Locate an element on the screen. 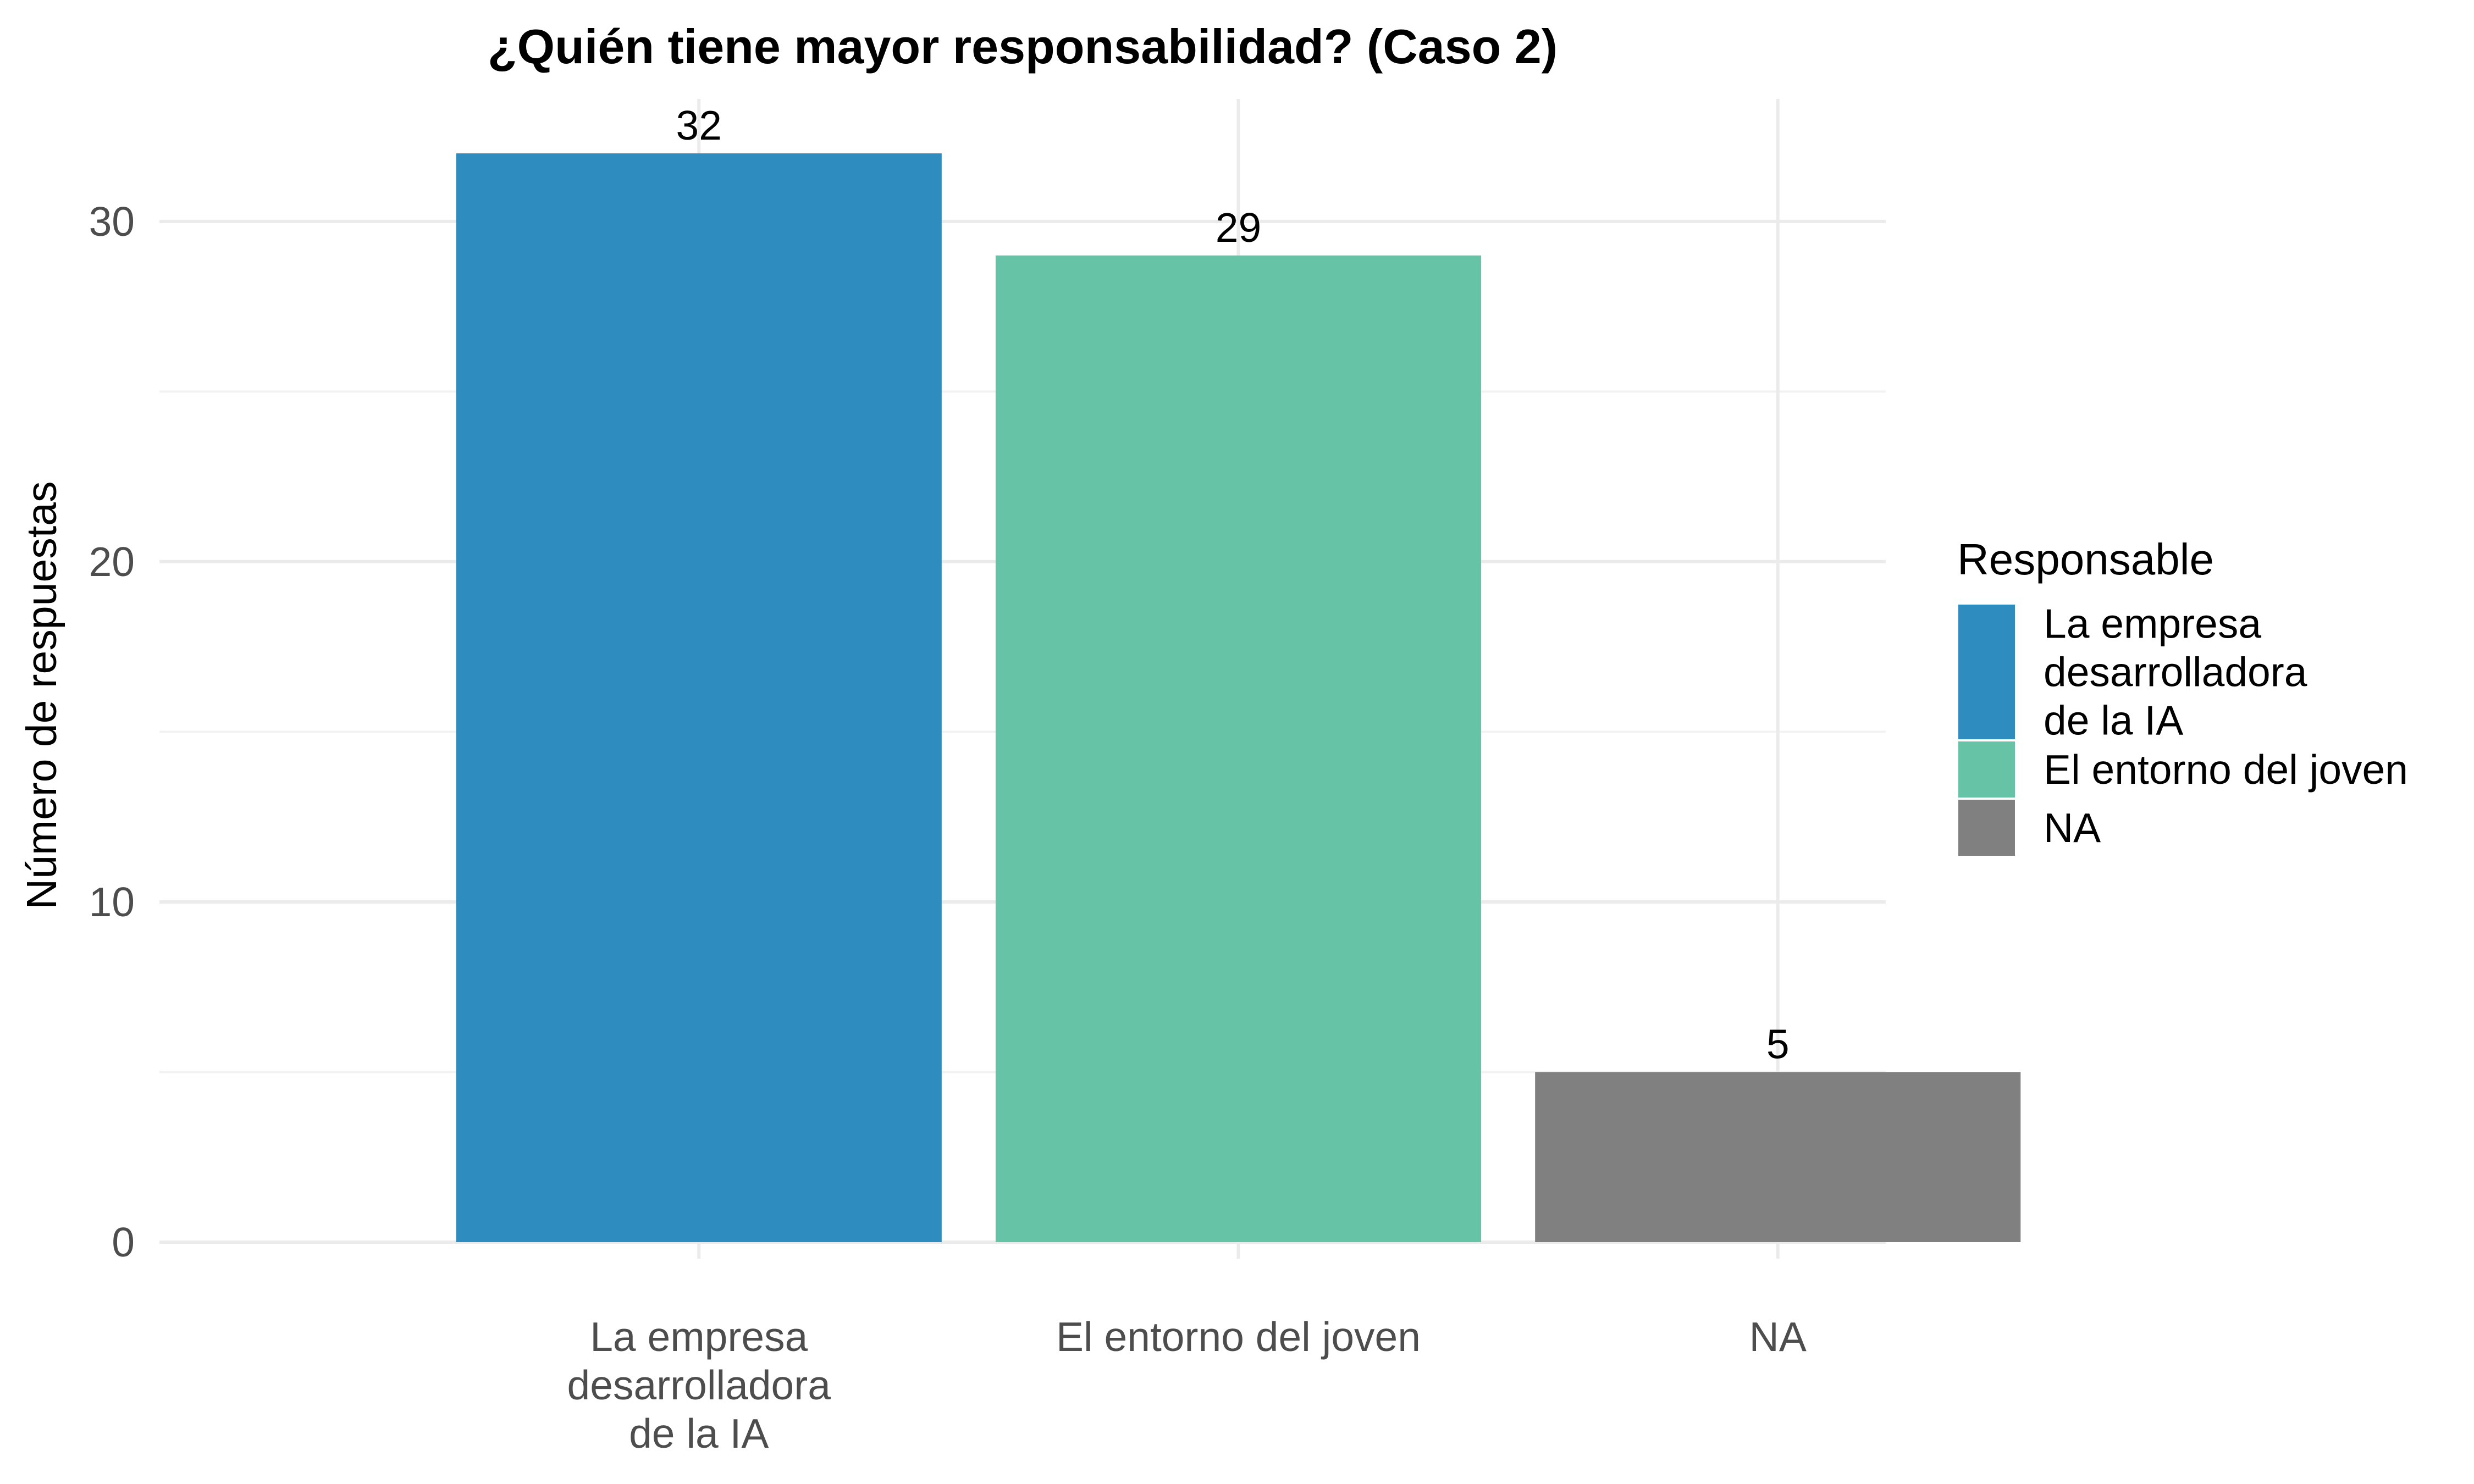  data-label: 29 is located at coordinates (1238, 227).